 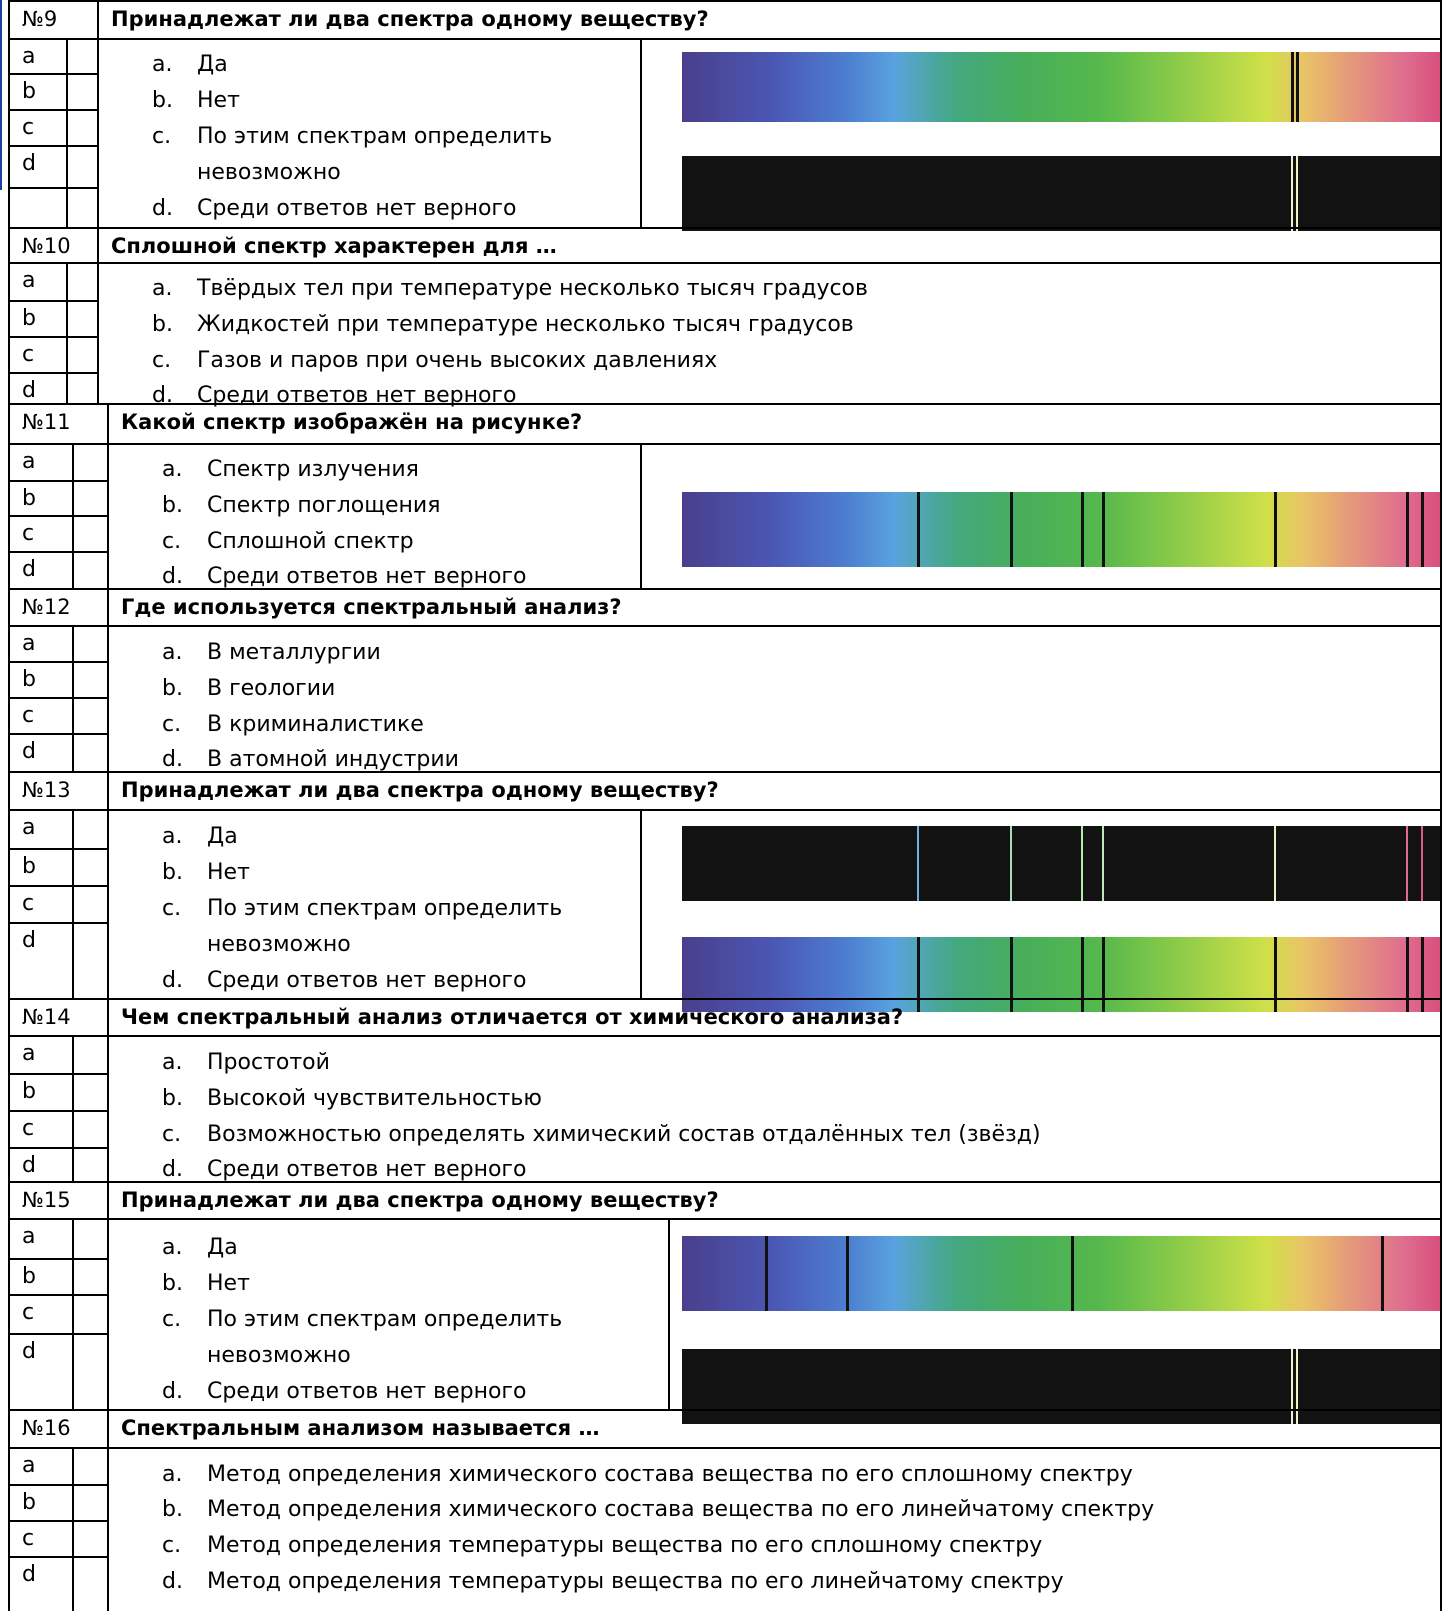 I want to click on option-text-continued: невозможно, so click(x=279, y=1355).